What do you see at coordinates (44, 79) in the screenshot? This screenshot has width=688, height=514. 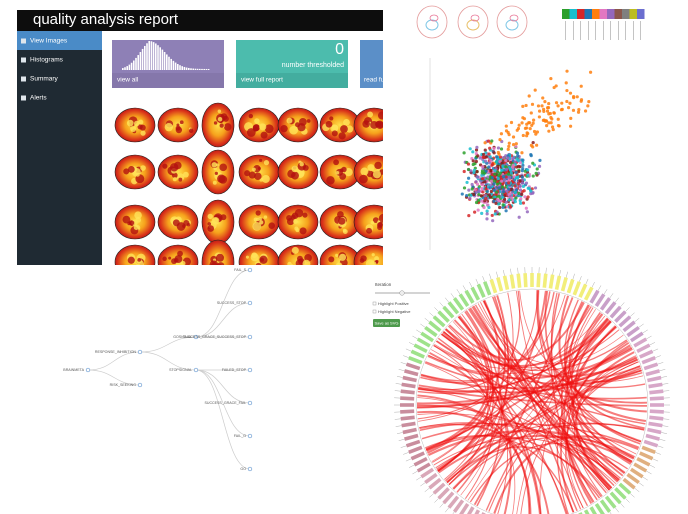 I see `sidebar-item: Summary` at bounding box center [44, 79].